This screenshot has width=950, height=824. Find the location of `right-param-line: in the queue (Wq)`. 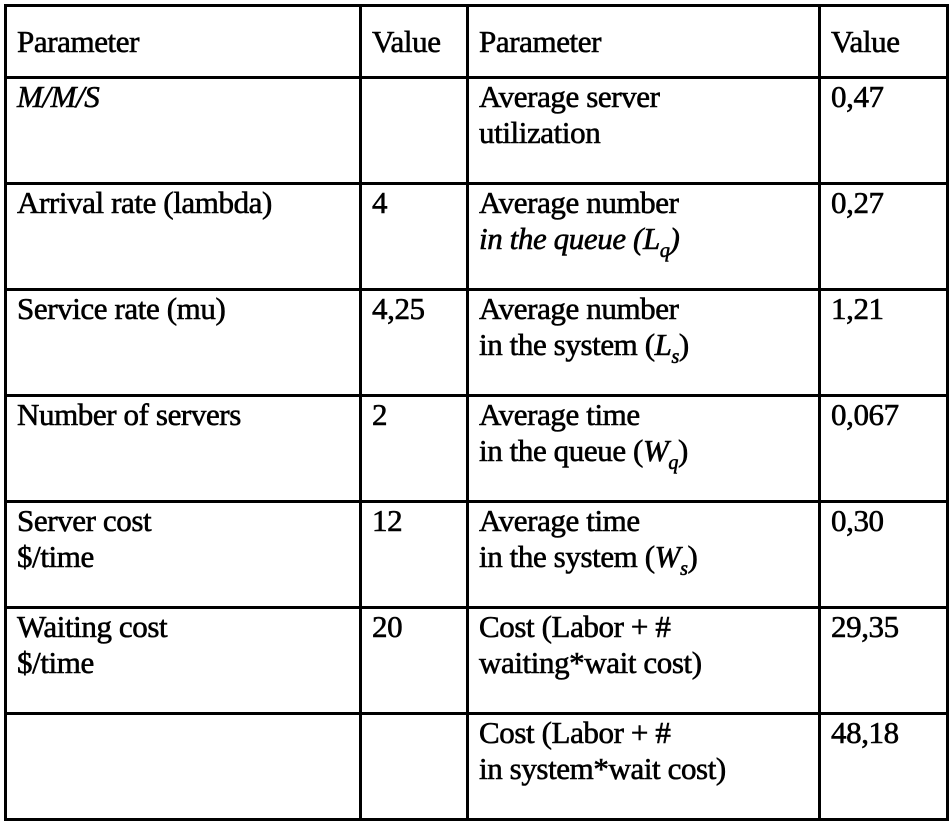

right-param-line: in the queue (Wq) is located at coordinates (643, 457).